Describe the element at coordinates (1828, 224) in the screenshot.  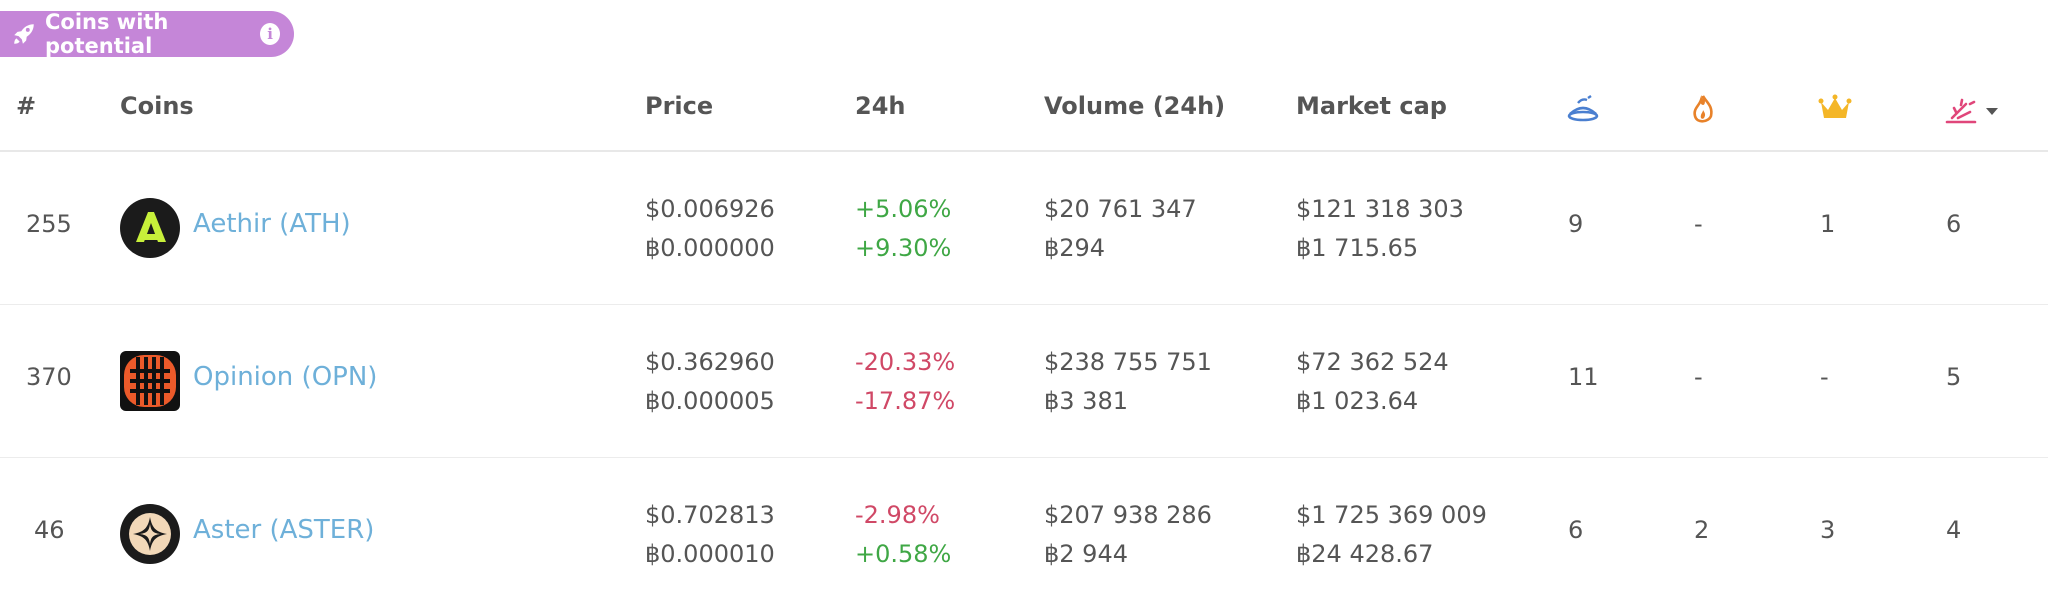
I see `crown-count: 1` at that location.